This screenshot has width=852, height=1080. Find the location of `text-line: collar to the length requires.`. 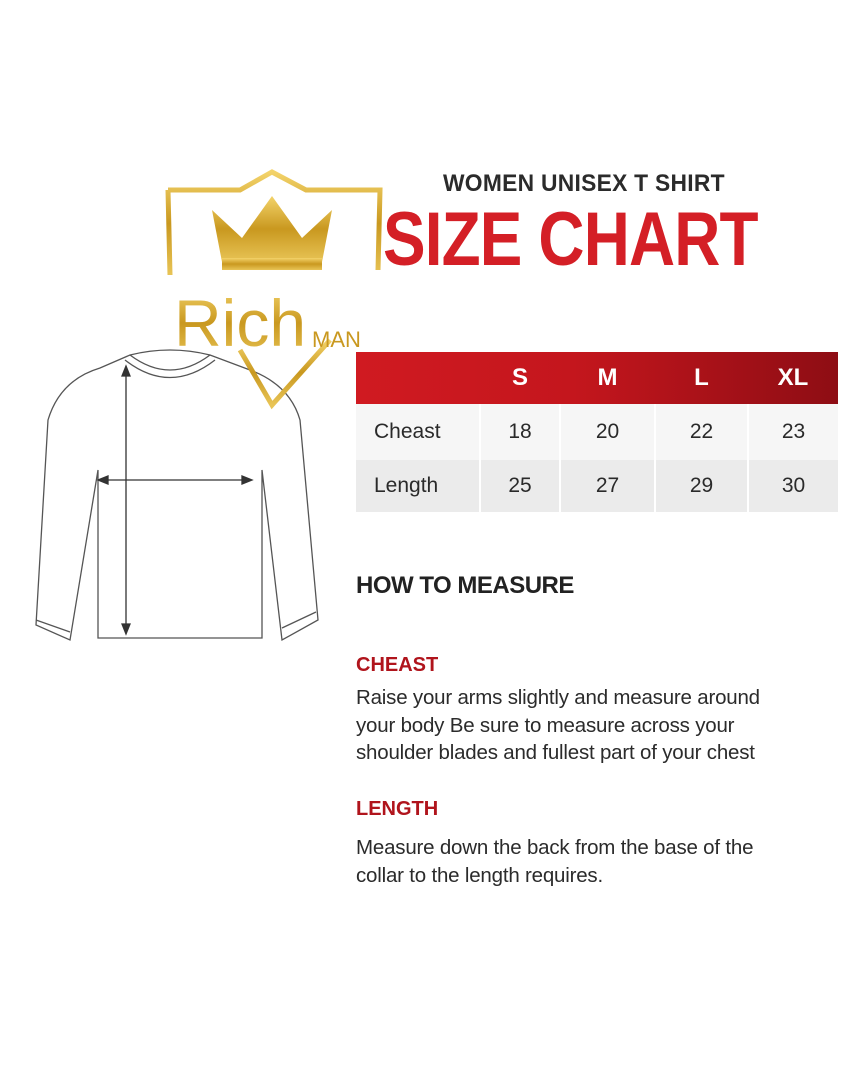

text-line: collar to the length requires. is located at coordinates (479, 875).